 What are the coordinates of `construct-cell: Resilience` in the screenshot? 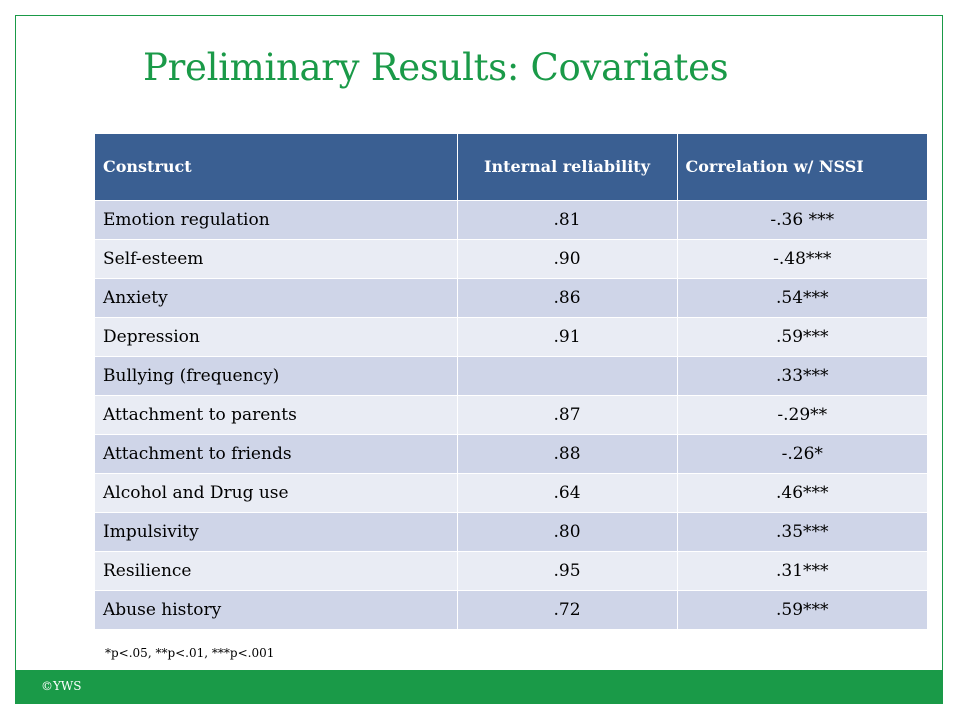 It's located at (276, 570).